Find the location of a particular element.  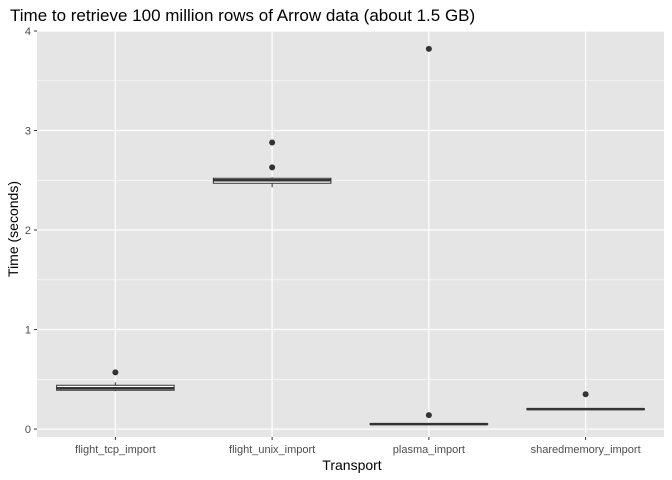

x-tick-label: sharedmemory_import is located at coordinates (586, 450).